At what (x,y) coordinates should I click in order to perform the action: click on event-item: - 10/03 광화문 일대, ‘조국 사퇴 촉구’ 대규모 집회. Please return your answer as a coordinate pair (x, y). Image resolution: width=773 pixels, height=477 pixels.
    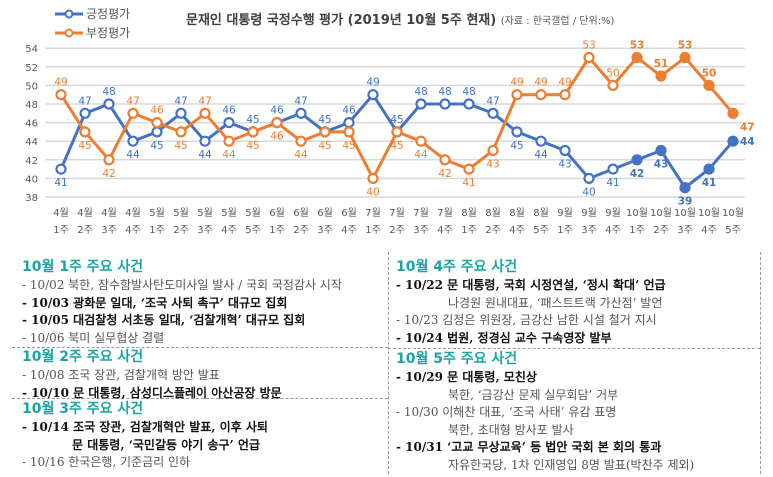
    Looking at the image, I should click on (155, 302).